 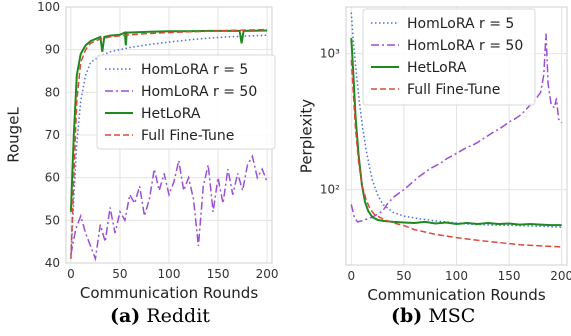 What do you see at coordinates (52, 92) in the screenshot?
I see `y-tick-label: 80` at bounding box center [52, 92].